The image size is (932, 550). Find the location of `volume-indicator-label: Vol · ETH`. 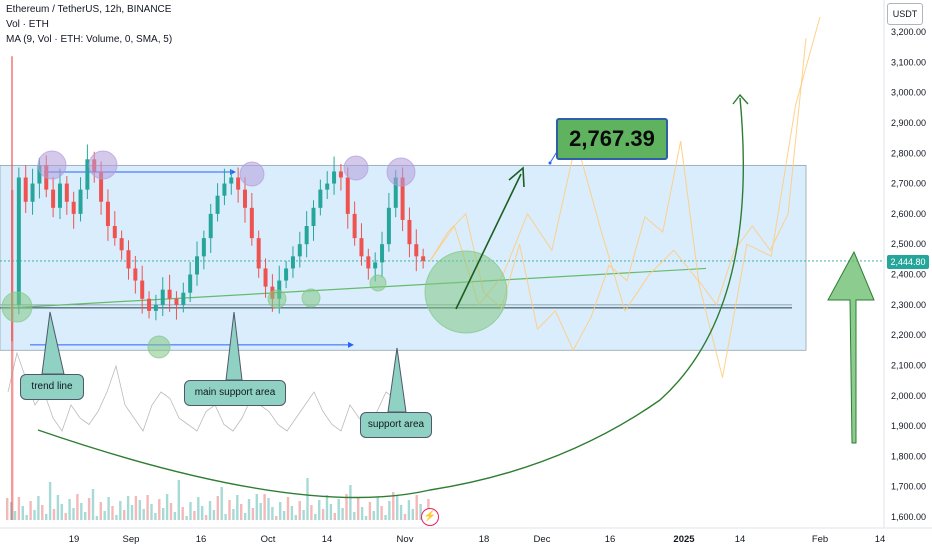

volume-indicator-label: Vol · ETH is located at coordinates (27, 24).